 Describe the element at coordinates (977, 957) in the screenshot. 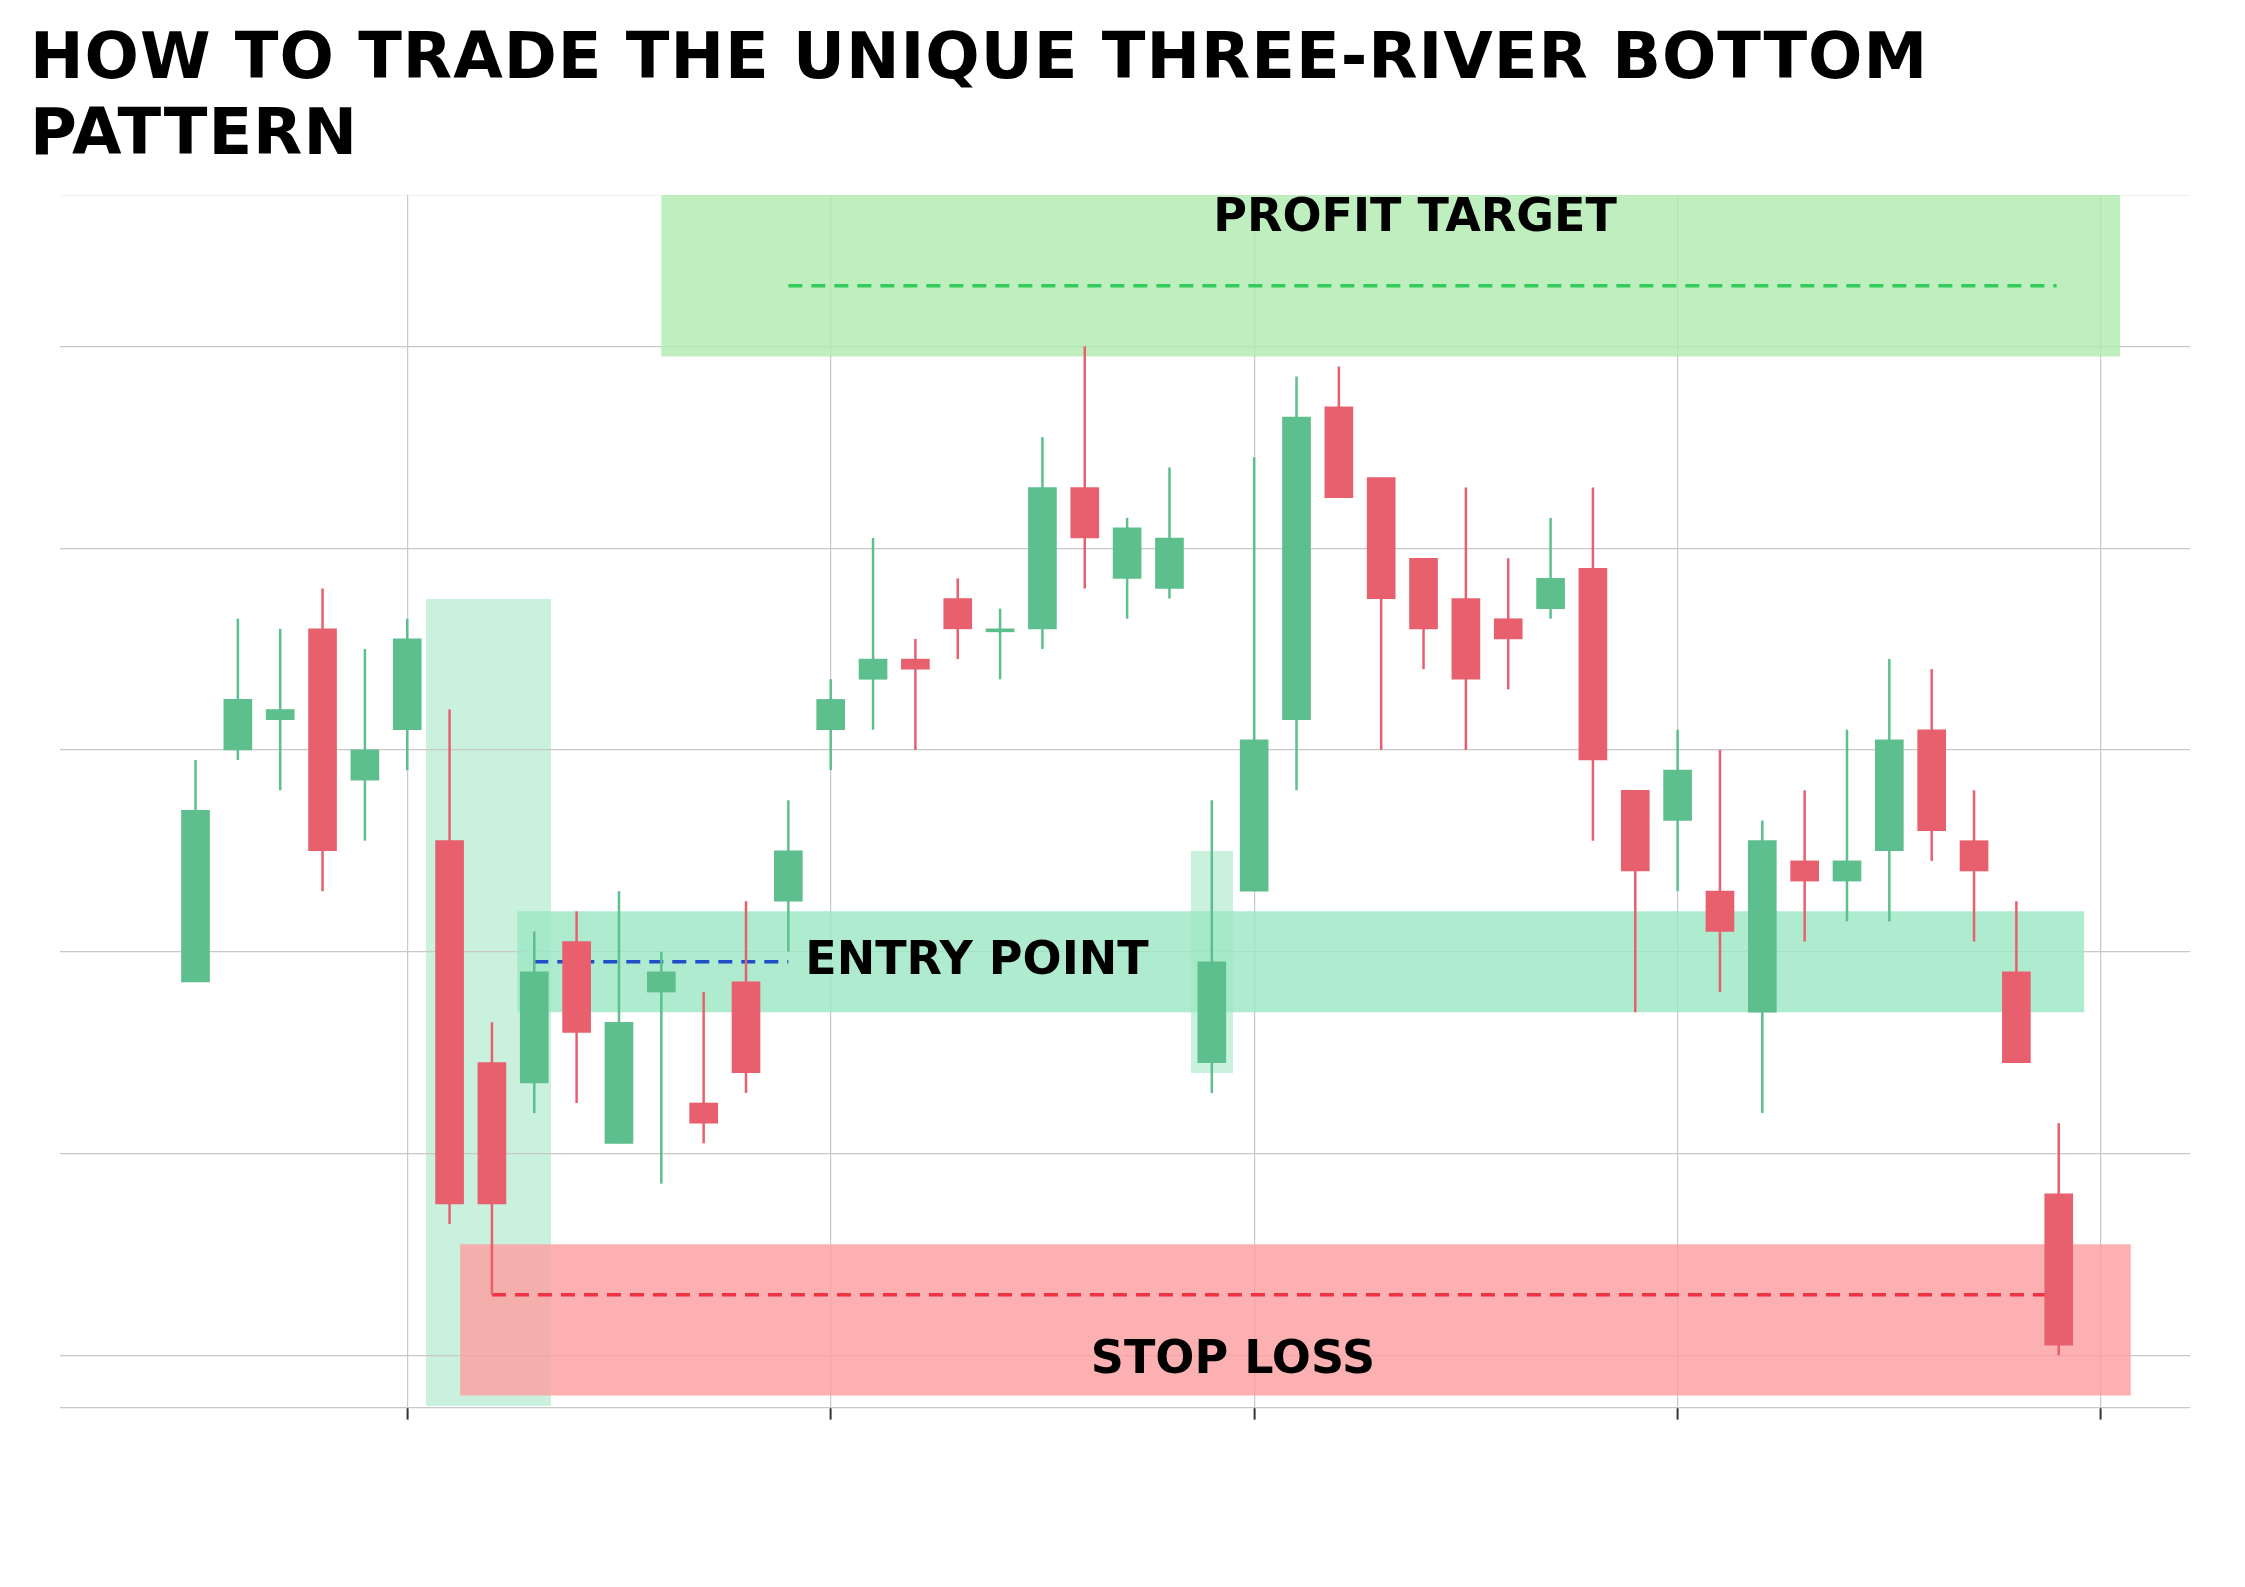

I see `band-label: ENTRY POINT` at that location.